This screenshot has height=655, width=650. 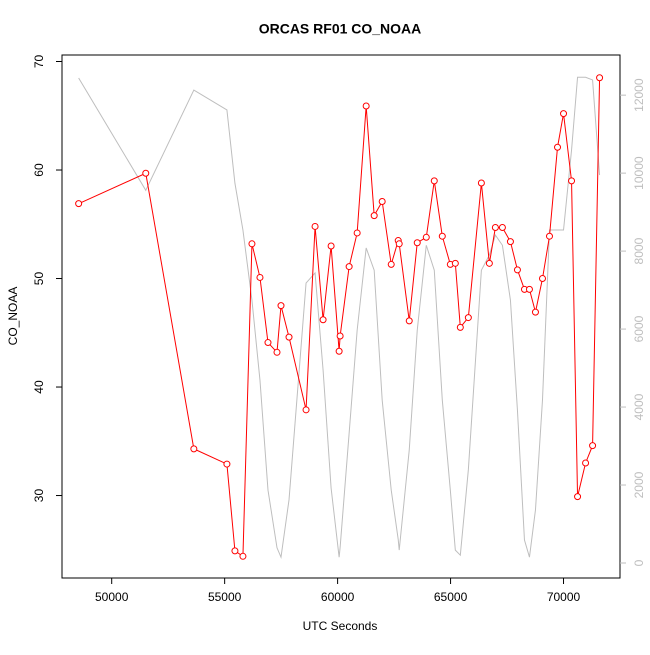 What do you see at coordinates (639, 562) in the screenshot?
I see `y2-tick-label: 0` at bounding box center [639, 562].